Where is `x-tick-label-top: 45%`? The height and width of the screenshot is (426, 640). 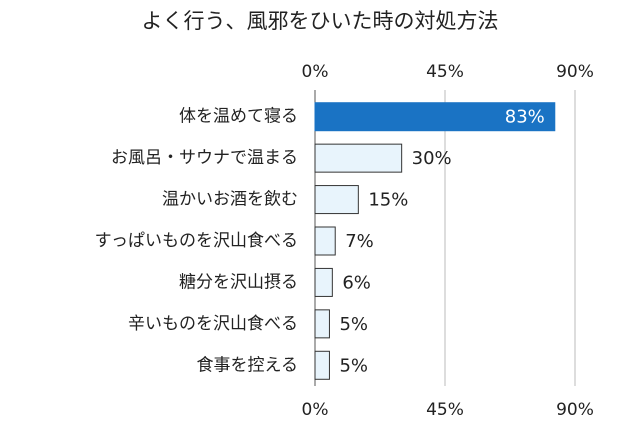
x-tick-label-top: 45% is located at coordinates (445, 72).